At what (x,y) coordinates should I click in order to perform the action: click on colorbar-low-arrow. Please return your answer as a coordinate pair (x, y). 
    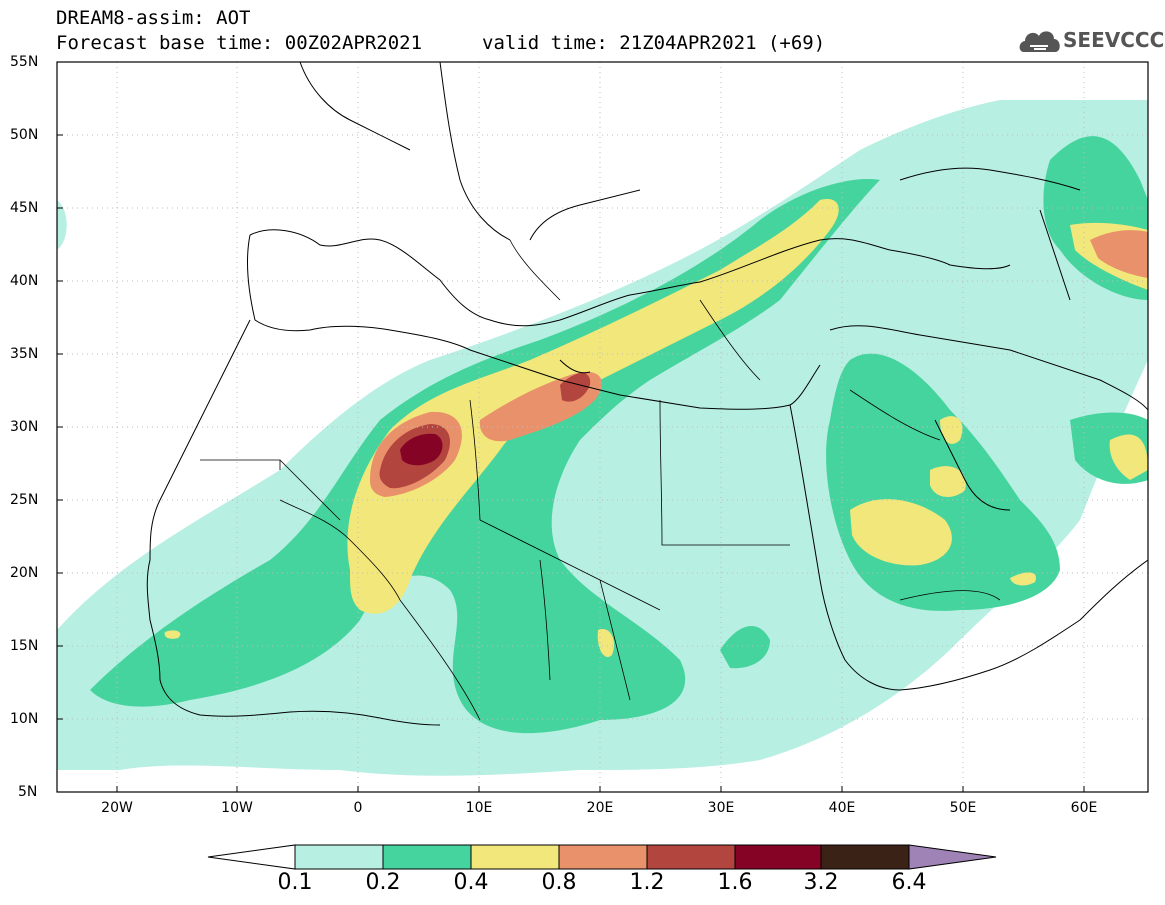
    Looking at the image, I should click on (251, 857).